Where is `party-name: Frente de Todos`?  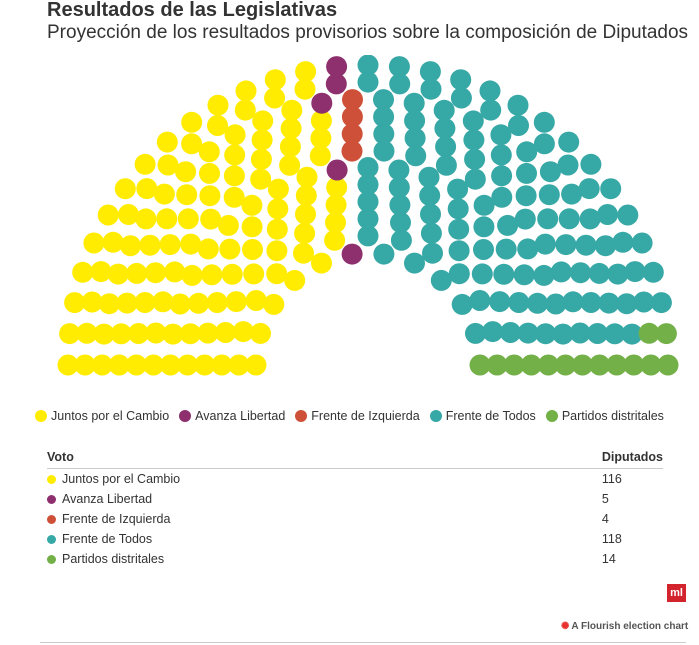
party-name: Frente de Todos is located at coordinates (107, 539).